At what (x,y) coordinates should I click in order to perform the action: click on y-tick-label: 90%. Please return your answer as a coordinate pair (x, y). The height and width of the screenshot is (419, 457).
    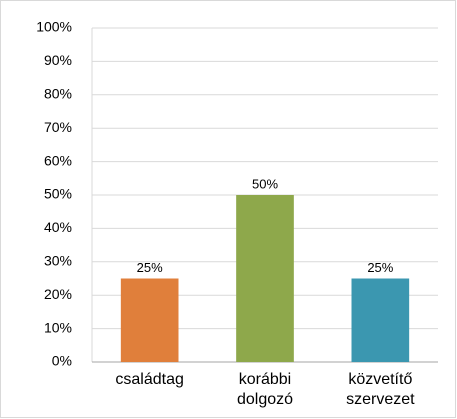
    Looking at the image, I should click on (58, 60).